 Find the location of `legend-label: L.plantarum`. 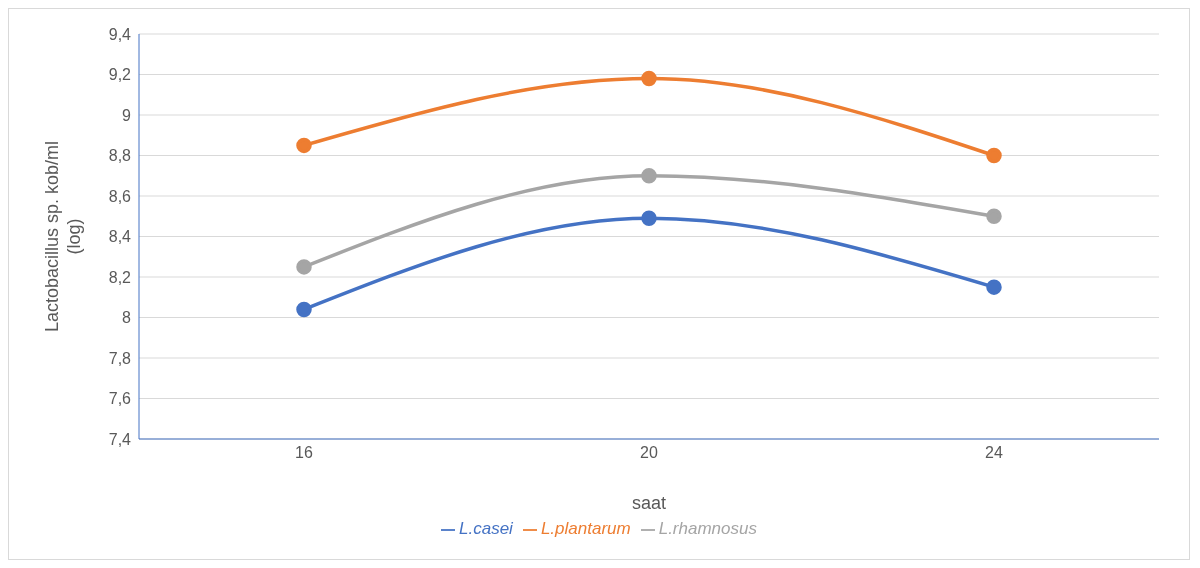

legend-label: L.plantarum is located at coordinates (585, 528).